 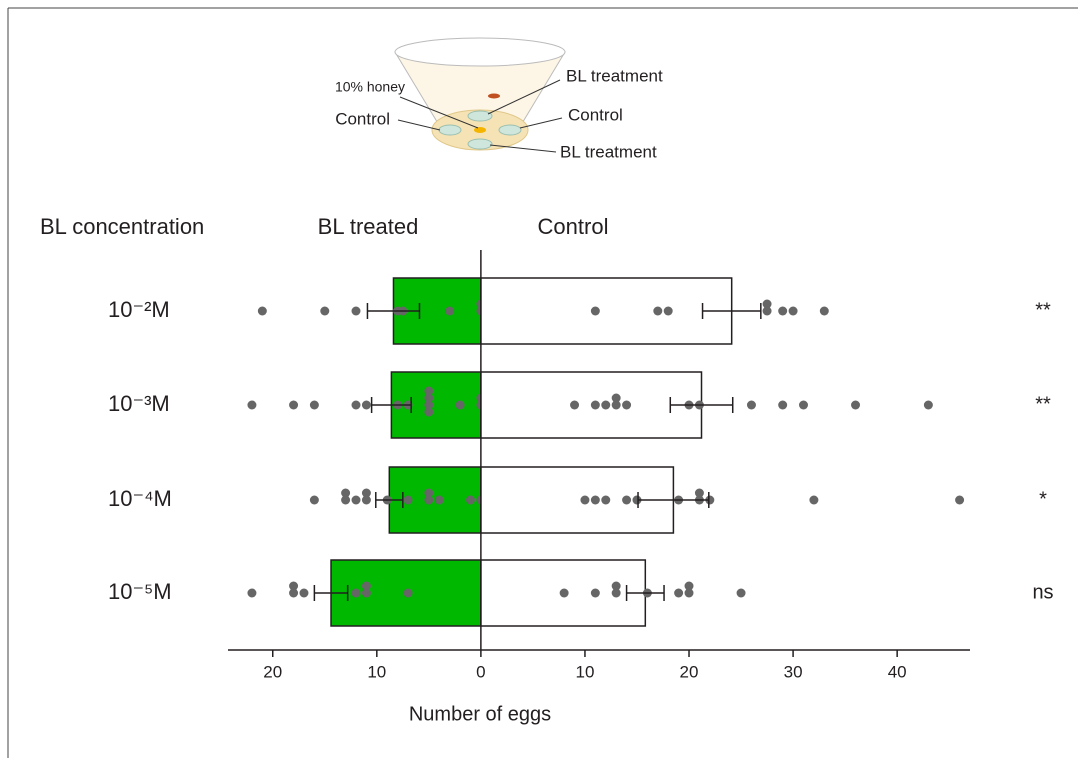 What do you see at coordinates (897, 671) in the screenshot?
I see `x-tick-label: 40` at bounding box center [897, 671].